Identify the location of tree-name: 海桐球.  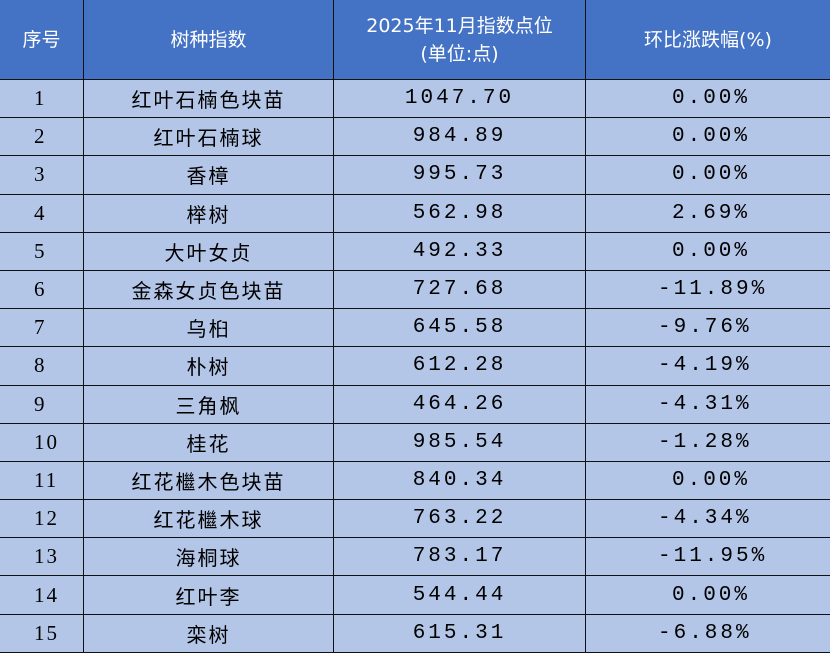
(208, 557).